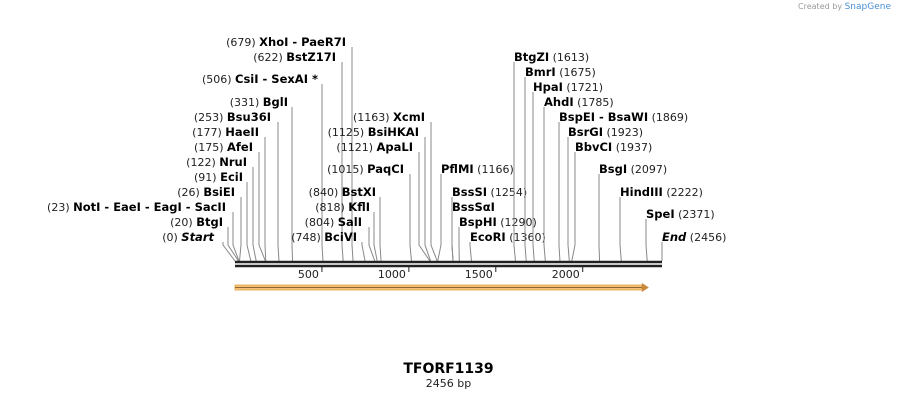  I want to click on site-label-paqci: (1015) PaqCI, so click(365, 169).